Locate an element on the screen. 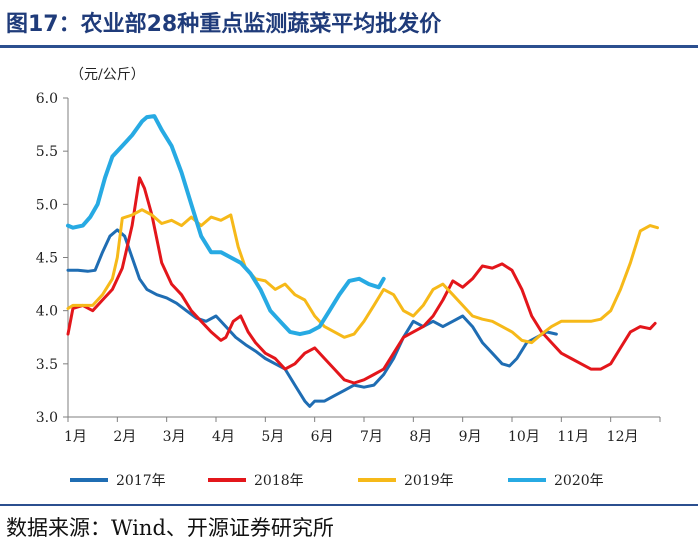 This screenshot has height=548, width=698. source-divider is located at coordinates (349, 505).